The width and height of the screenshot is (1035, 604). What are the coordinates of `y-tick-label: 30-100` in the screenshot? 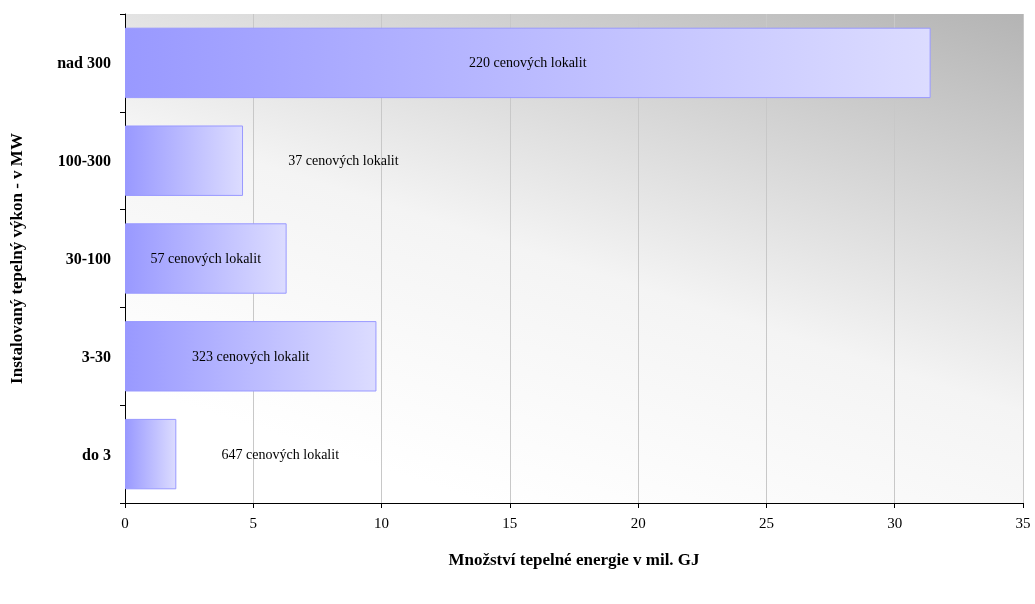 It's located at (88, 258).